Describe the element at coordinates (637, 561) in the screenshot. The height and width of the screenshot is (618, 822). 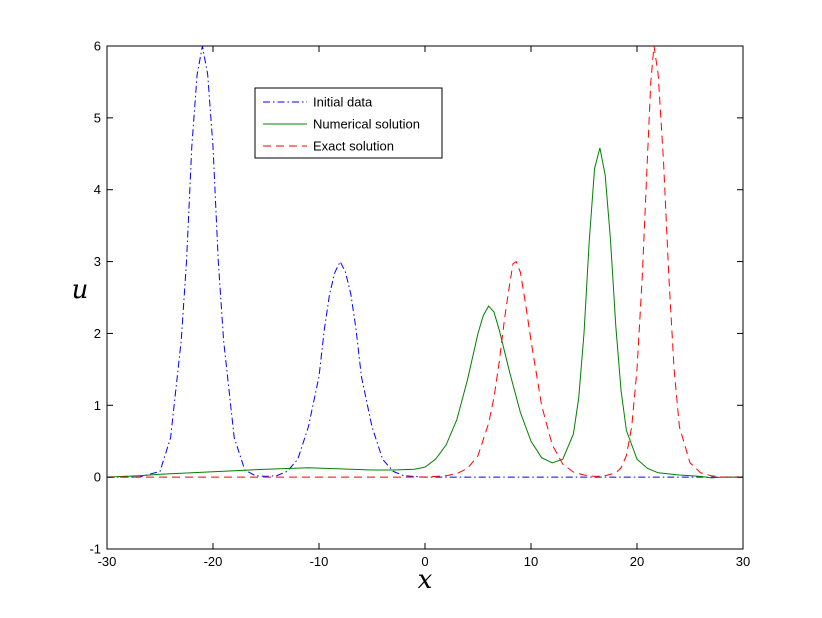
I see `x-tick-label: 20` at that location.